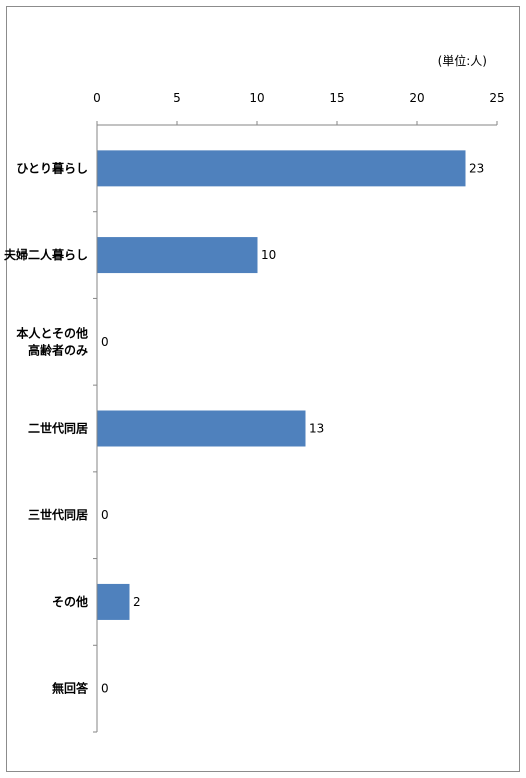 The image size is (526, 778). What do you see at coordinates (268, 255) in the screenshot?
I see `data-label: 10` at bounding box center [268, 255].